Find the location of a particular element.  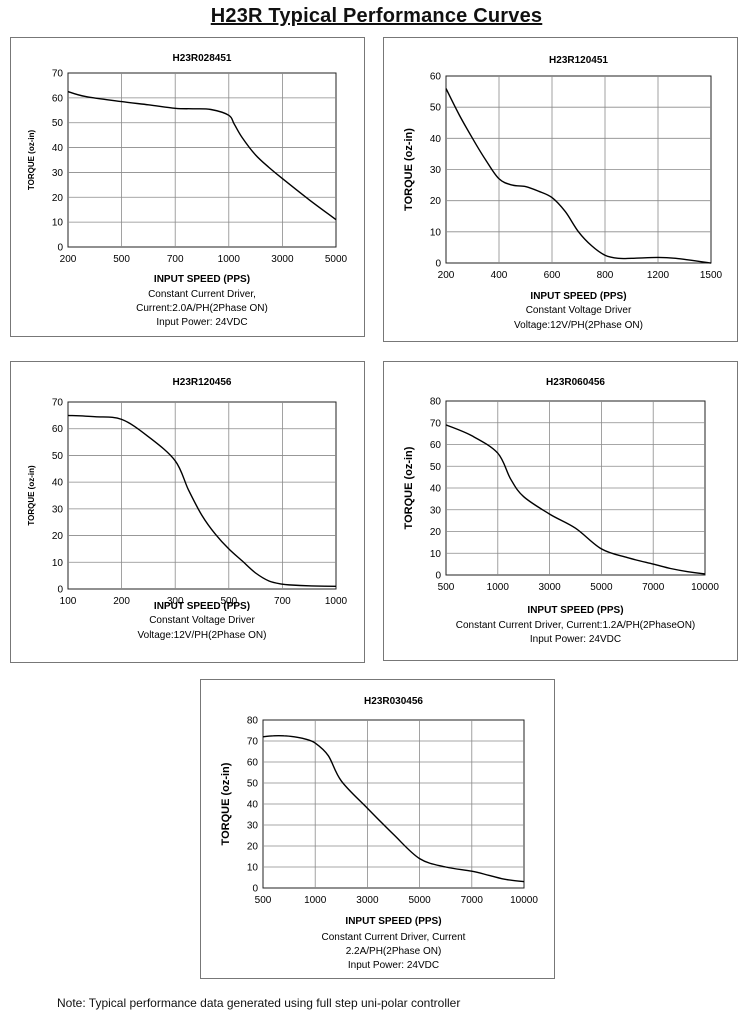

chart-title: H23R030456 is located at coordinates (393, 701).